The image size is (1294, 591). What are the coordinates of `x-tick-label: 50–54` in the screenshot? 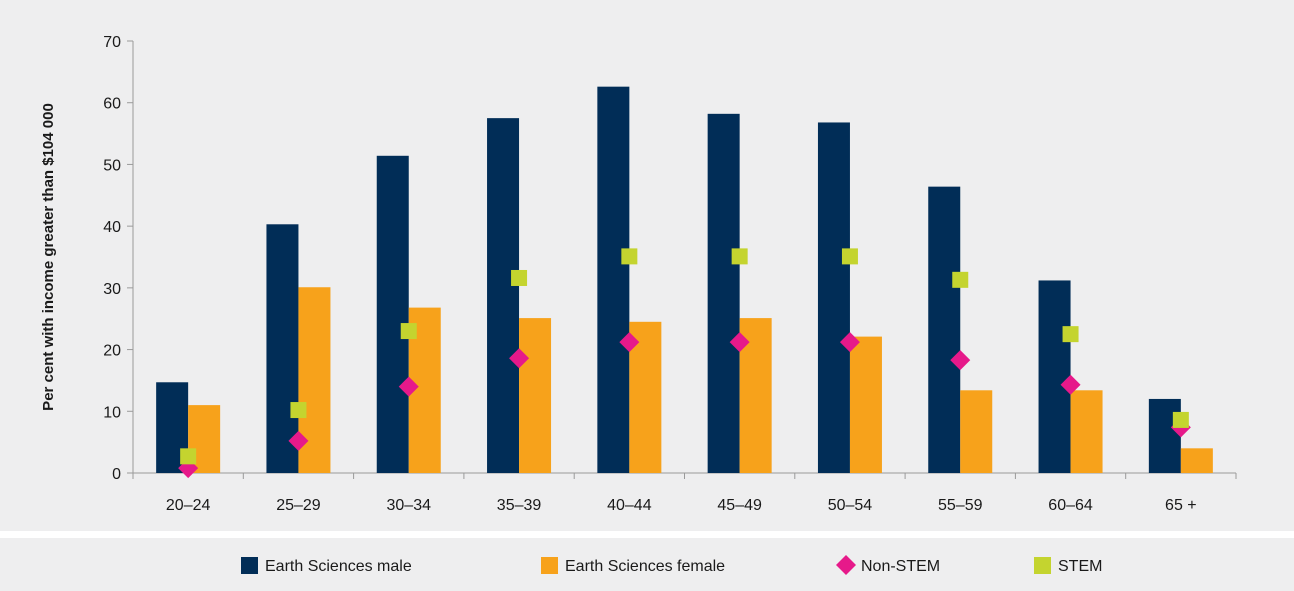 It's located at (850, 505).